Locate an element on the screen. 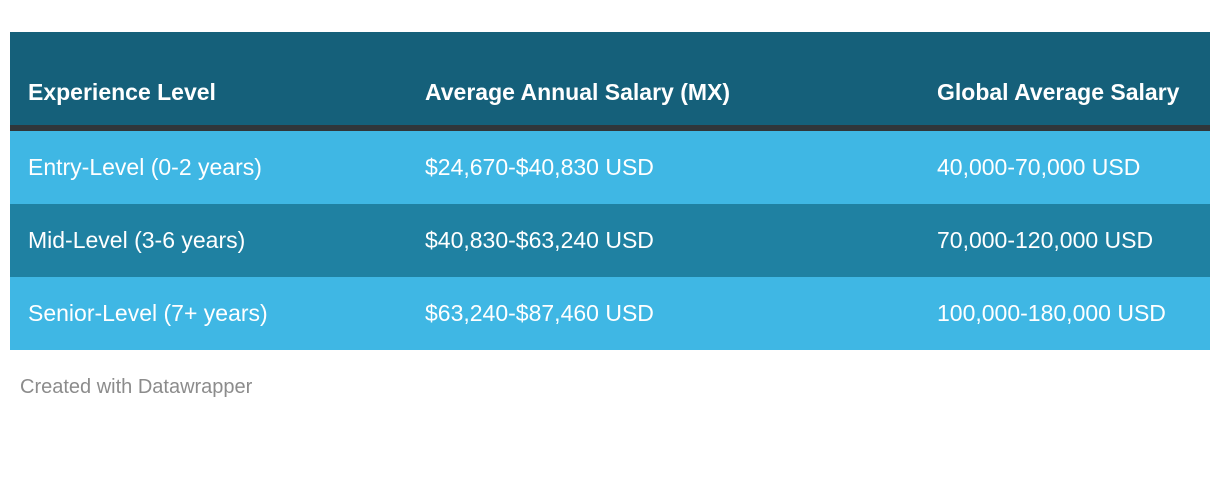  attribution-footer: Created with Datawrapper is located at coordinates (620, 387).